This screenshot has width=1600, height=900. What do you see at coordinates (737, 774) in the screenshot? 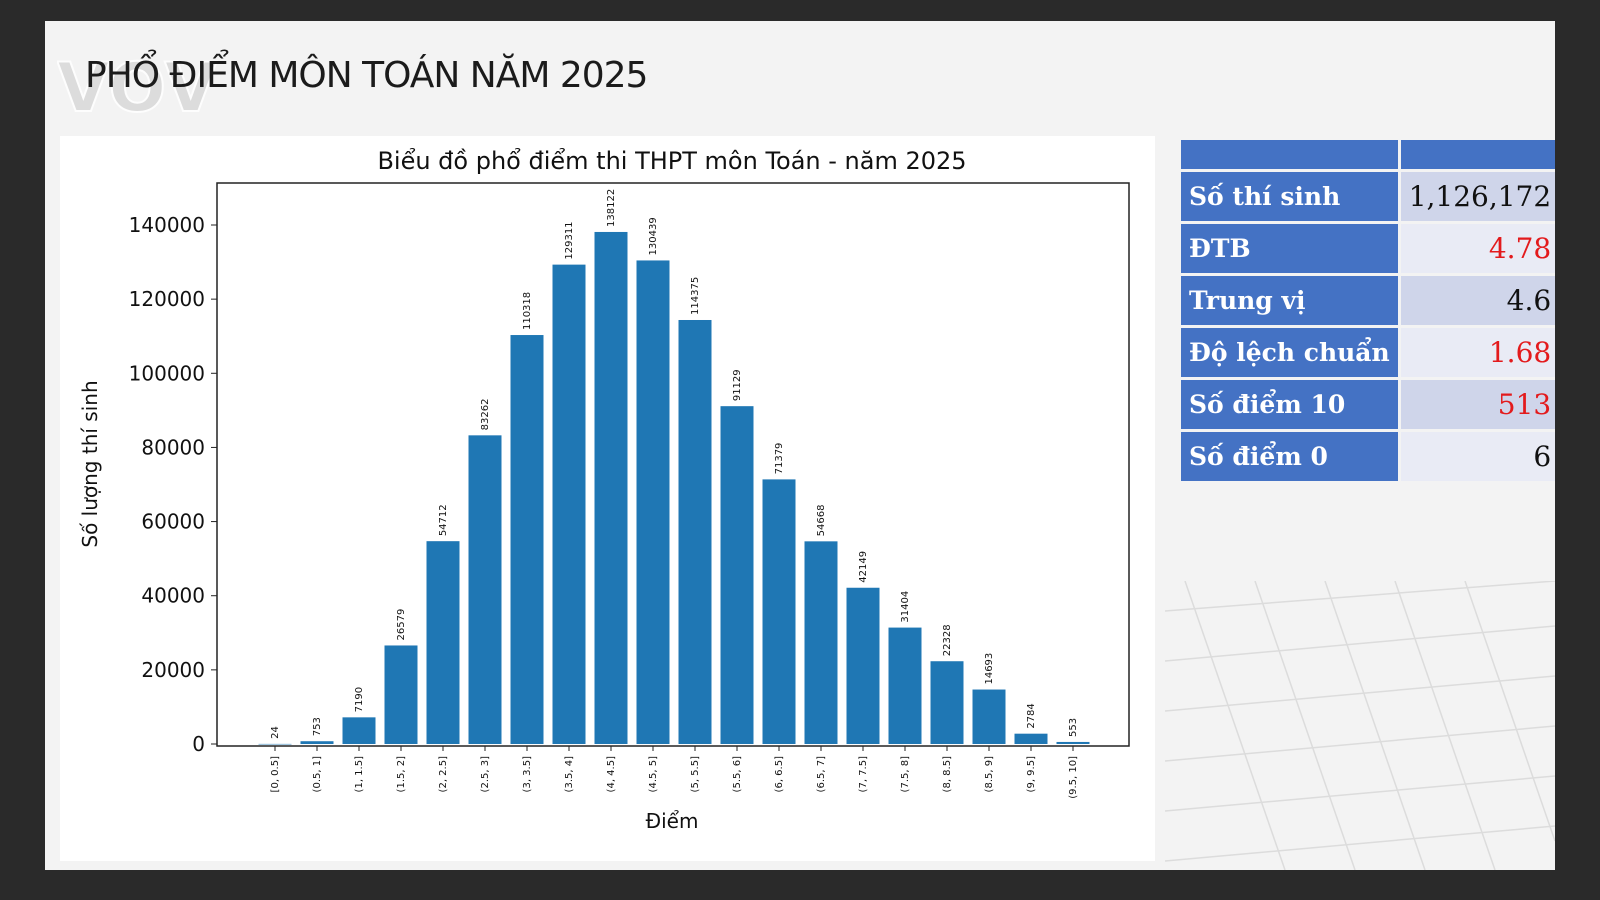
I see `x-tick-label: (5.5, 6]` at bounding box center [737, 774].